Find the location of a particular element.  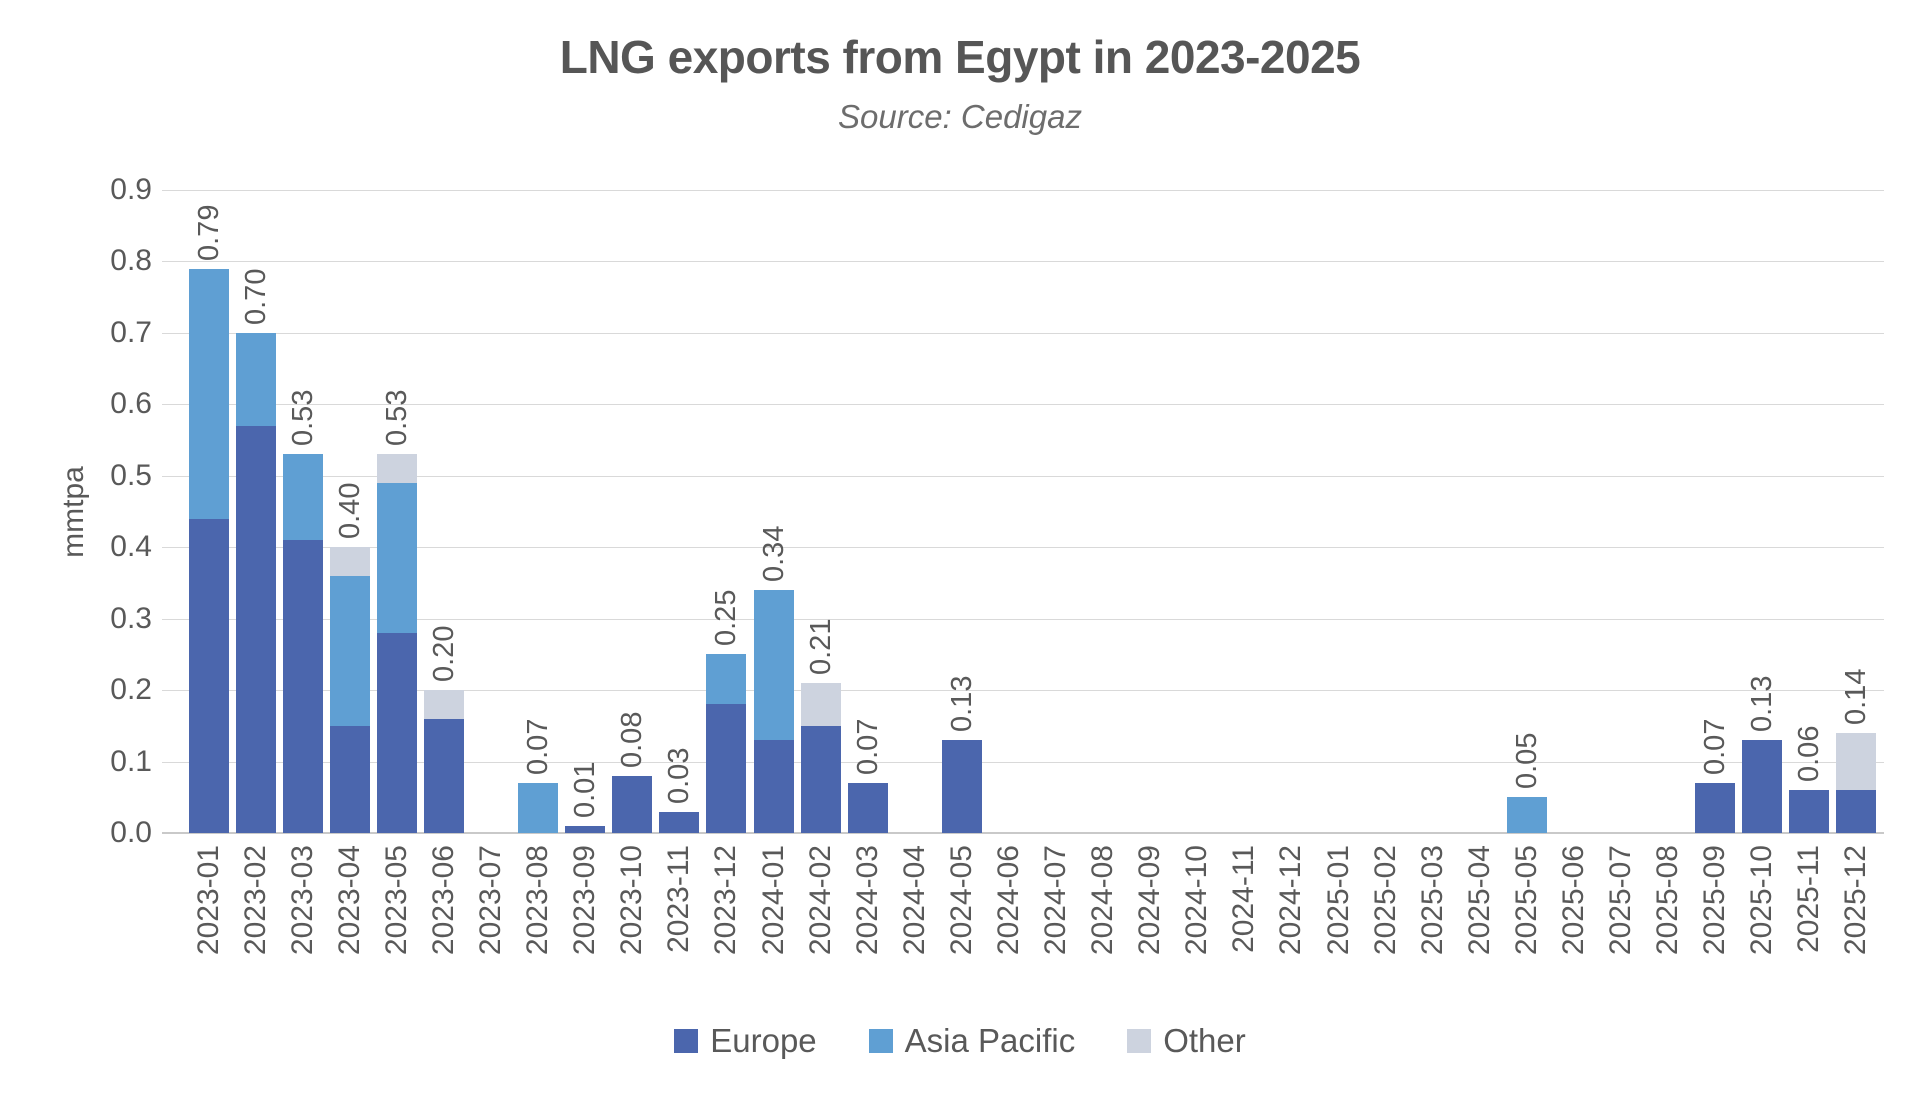

y-tick-label: 0.4 is located at coordinates (131, 547).